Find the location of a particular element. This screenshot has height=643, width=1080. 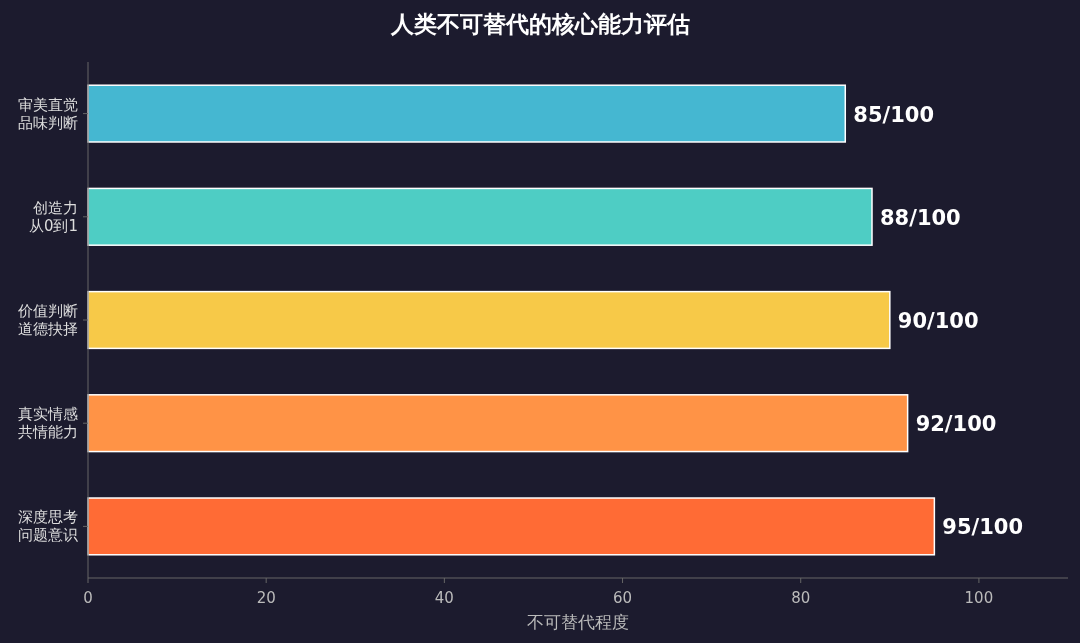

x-tick-label: 0 is located at coordinates (88, 598).